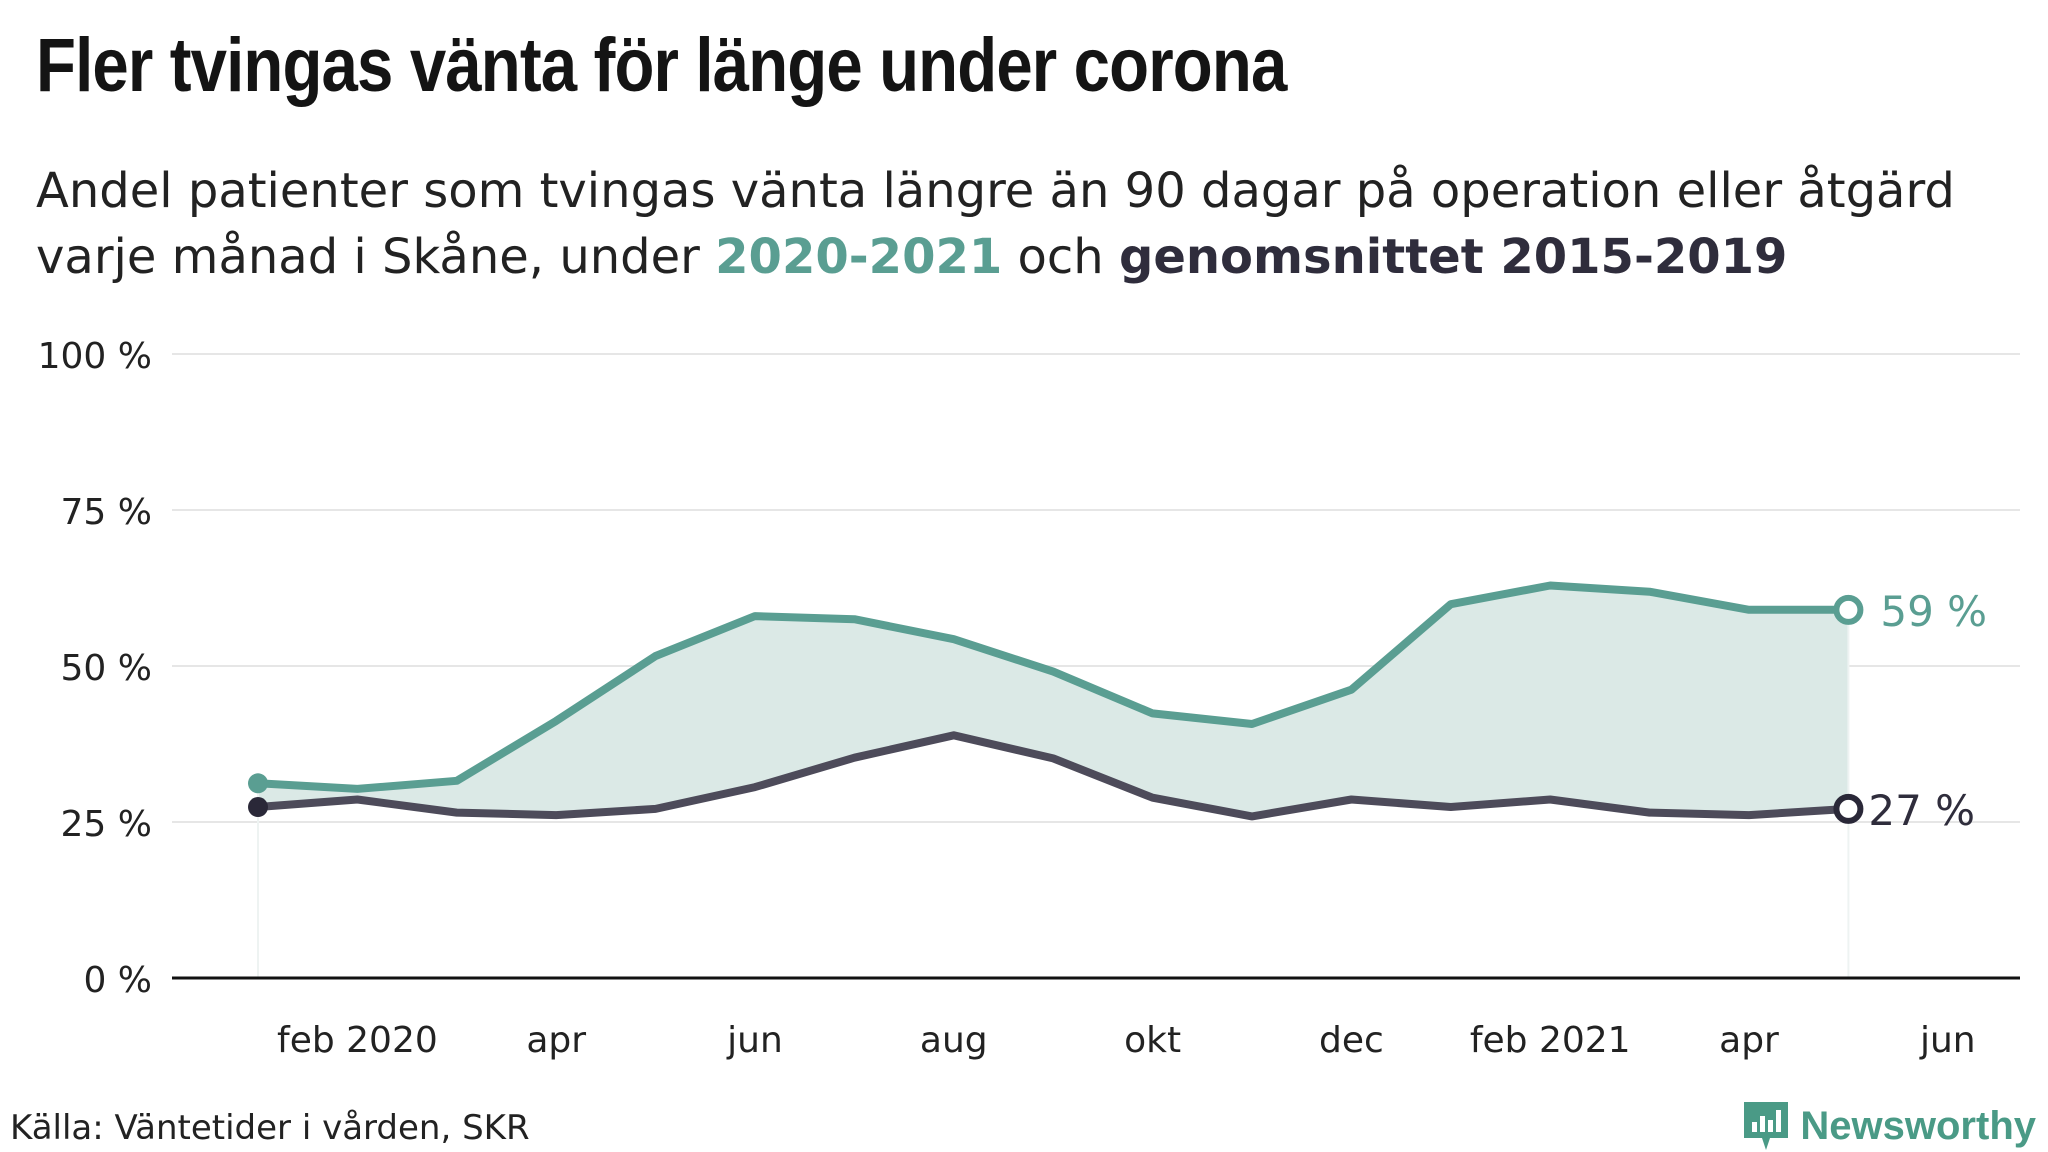 The height and width of the screenshot is (1152, 2048). I want to click on y-tick-label: 100 %, so click(95, 356).